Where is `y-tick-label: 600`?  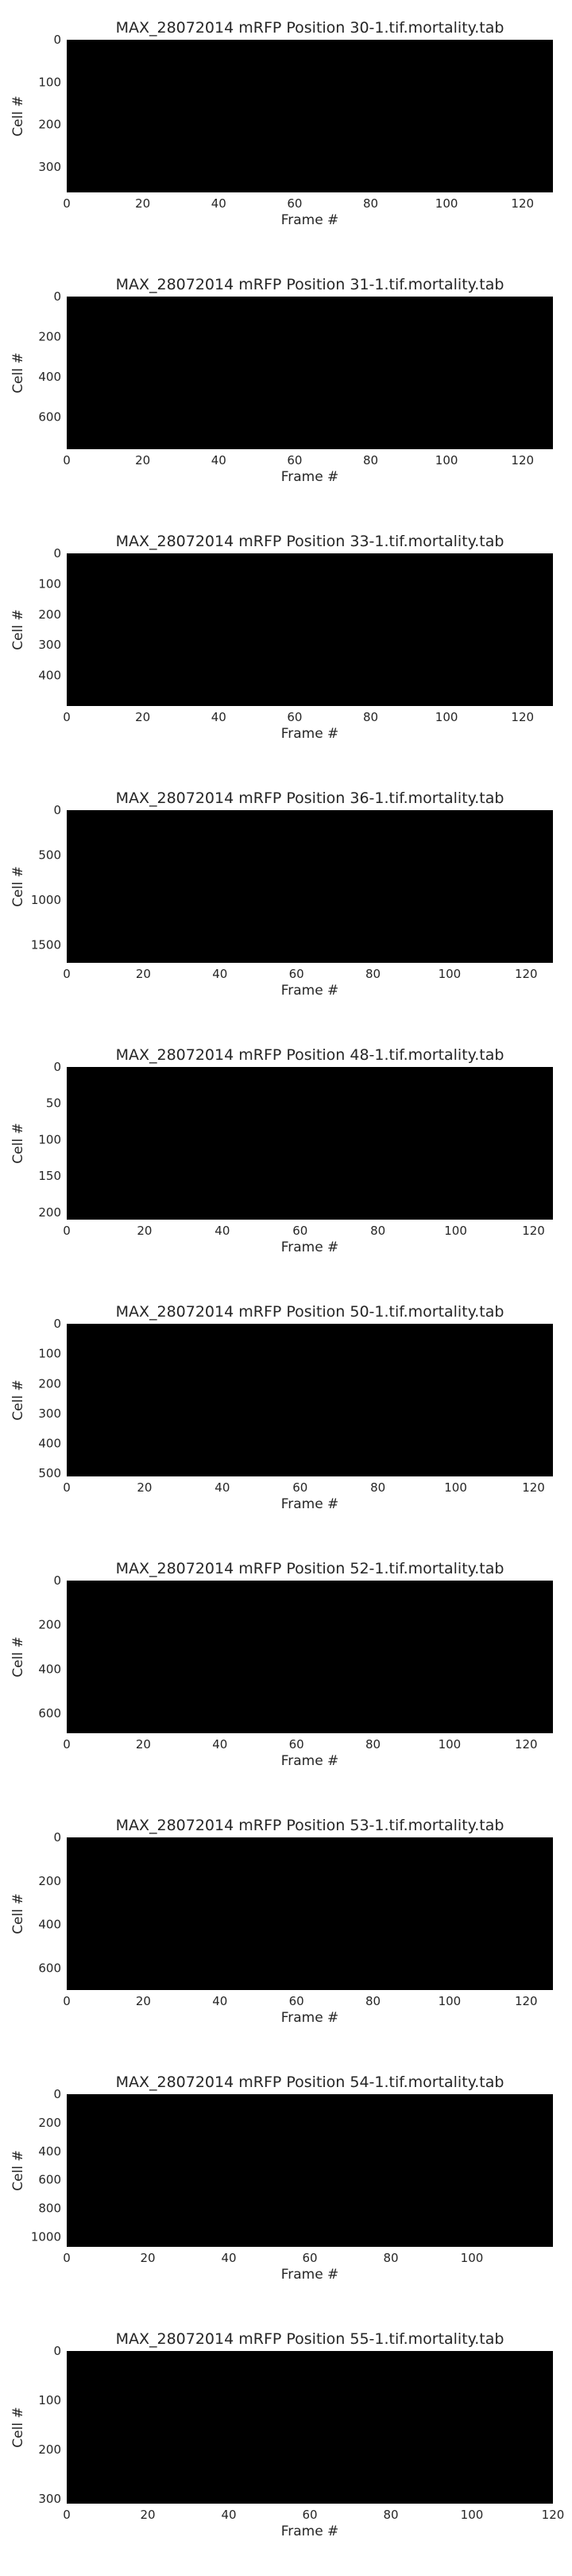 y-tick-label: 600 is located at coordinates (49, 418).